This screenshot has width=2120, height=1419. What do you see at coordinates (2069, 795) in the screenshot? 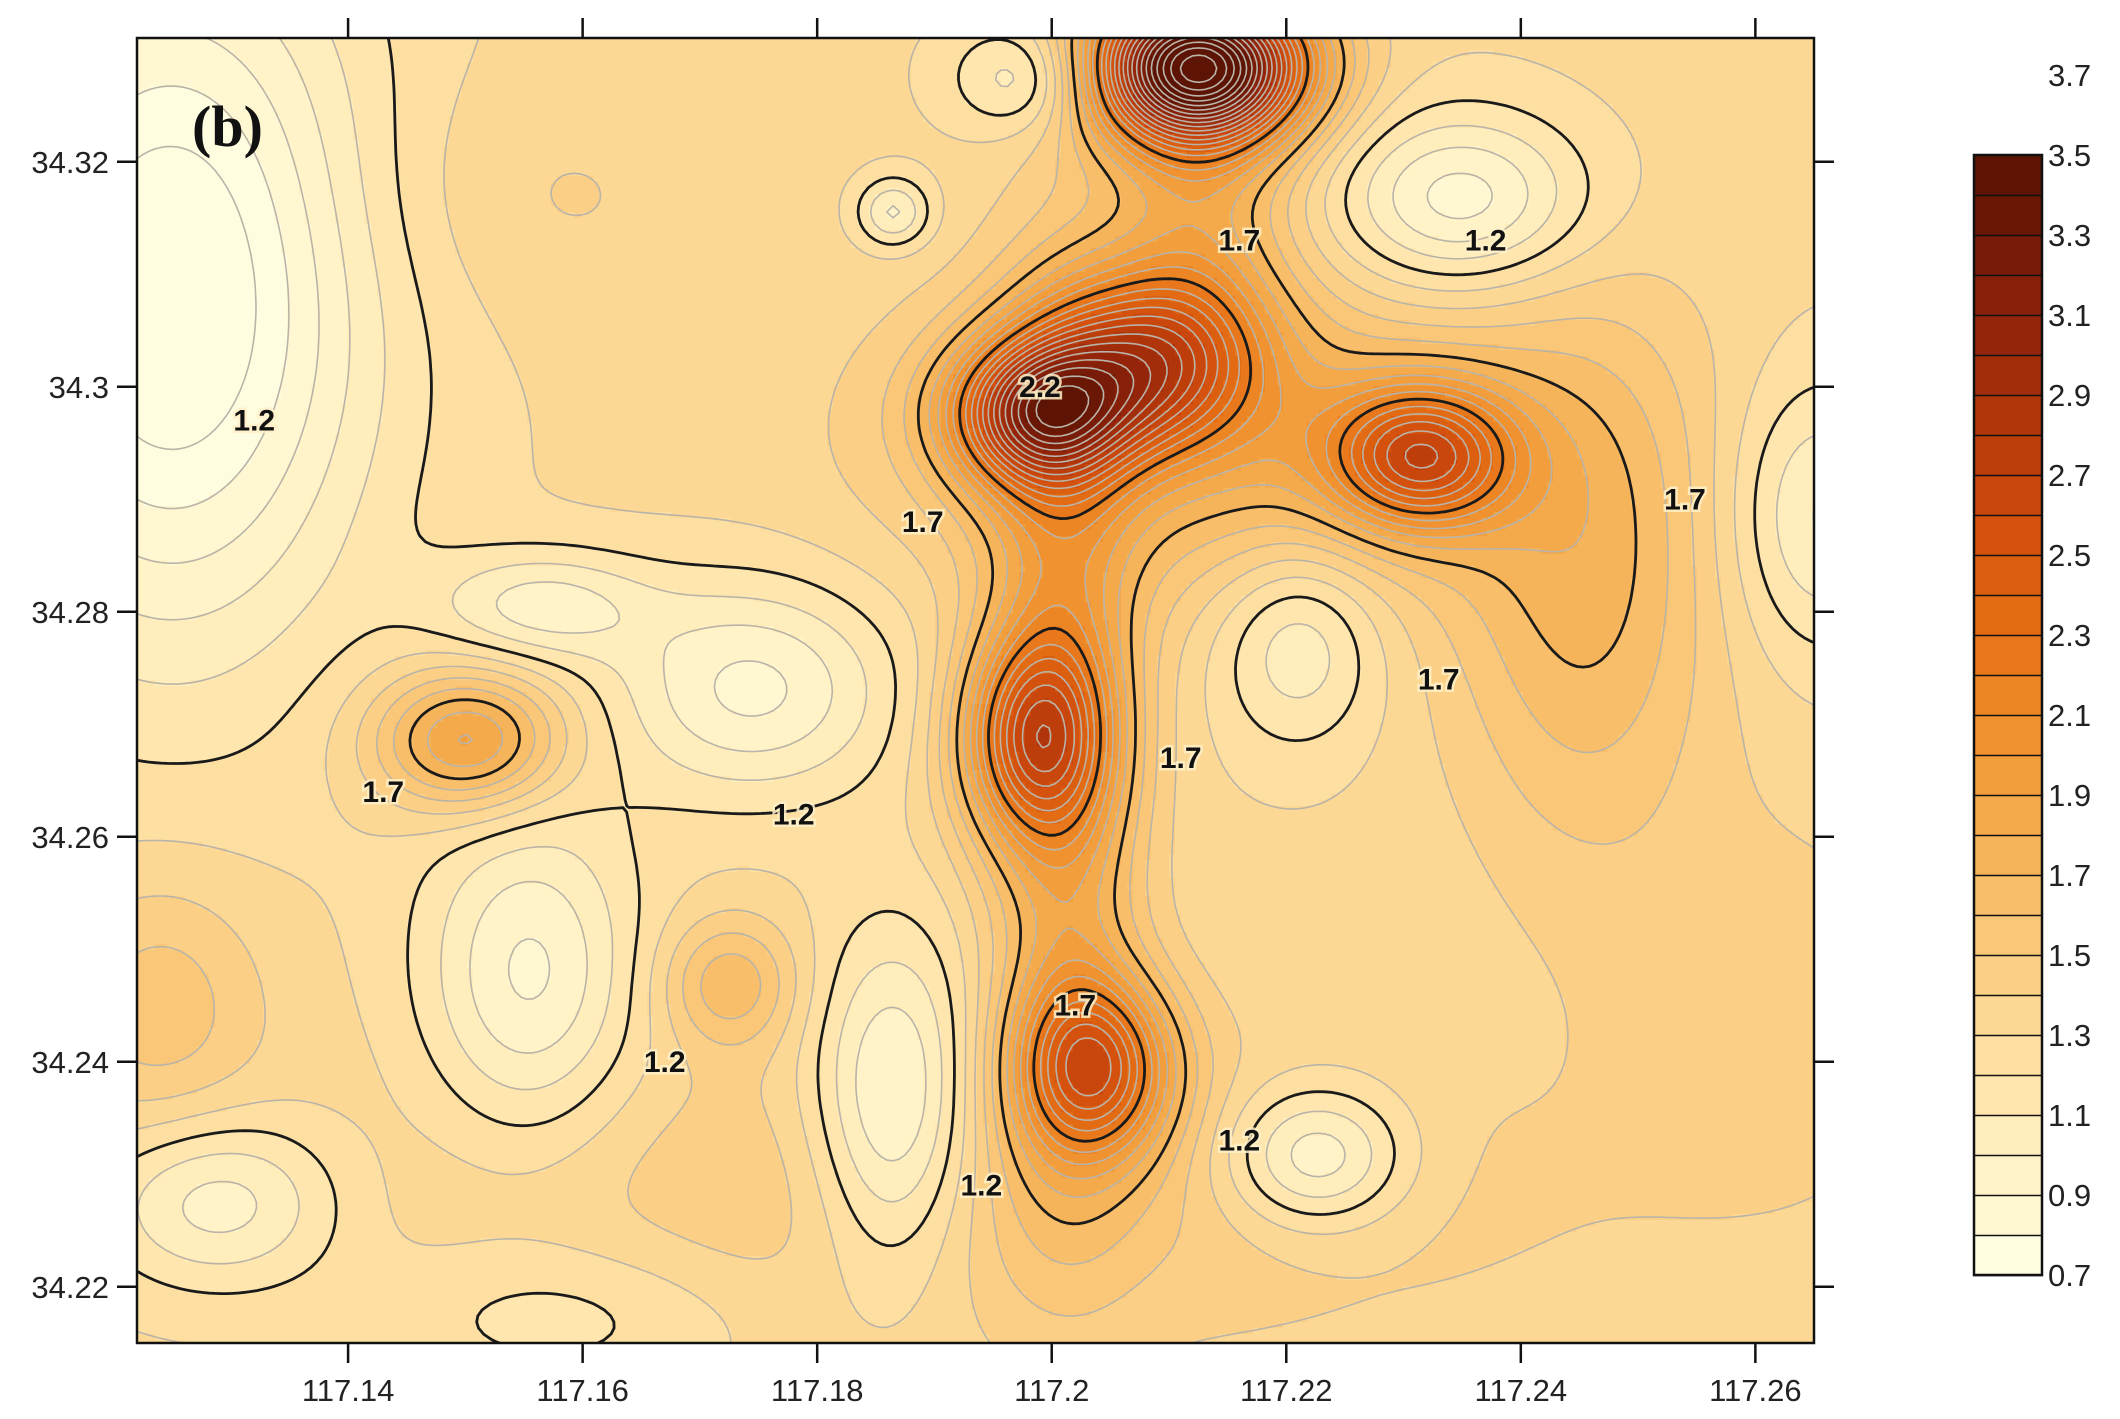
I see `colorbar-label: 1.9` at bounding box center [2069, 795].